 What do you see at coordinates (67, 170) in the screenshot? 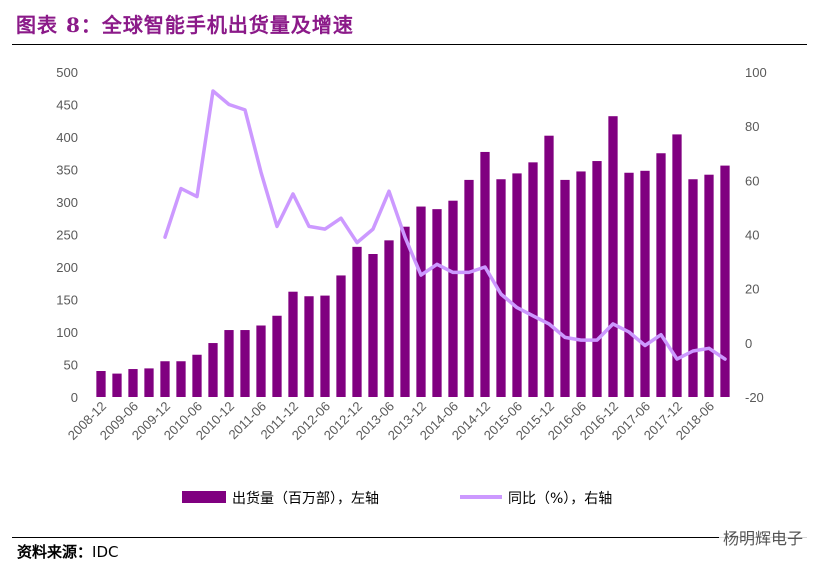
I see `left-tick-label: 350` at bounding box center [67, 170].